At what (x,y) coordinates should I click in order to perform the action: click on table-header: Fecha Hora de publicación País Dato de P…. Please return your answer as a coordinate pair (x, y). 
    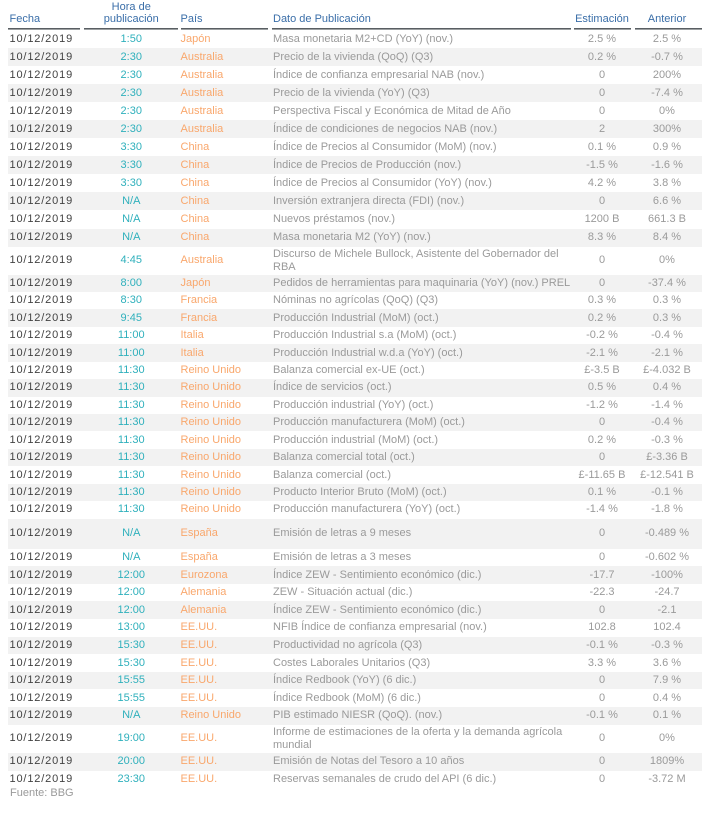
    Looking at the image, I should click on (355, 15).